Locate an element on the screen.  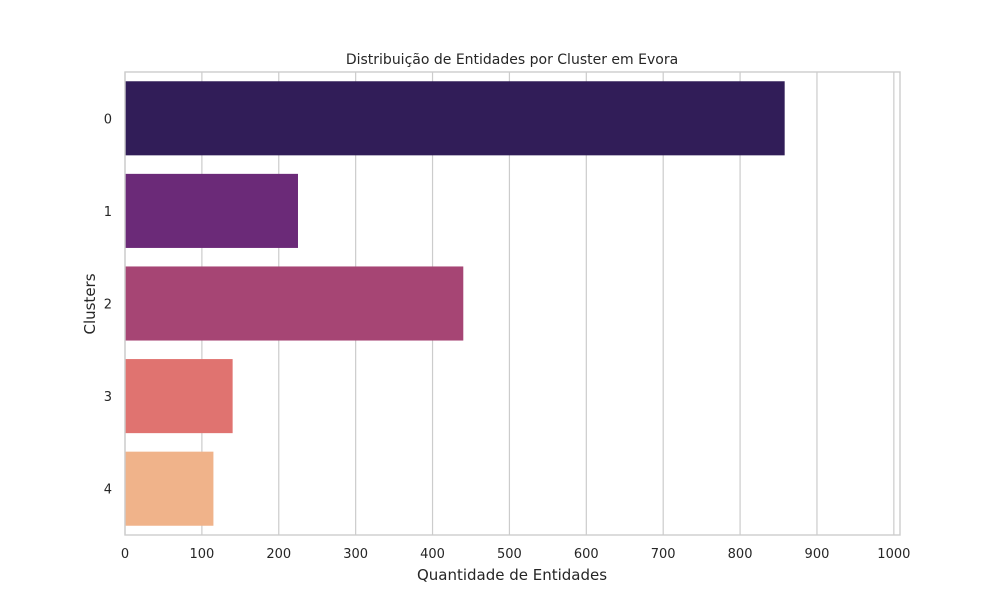
x-tick-label: 1000 is located at coordinates (893, 554).